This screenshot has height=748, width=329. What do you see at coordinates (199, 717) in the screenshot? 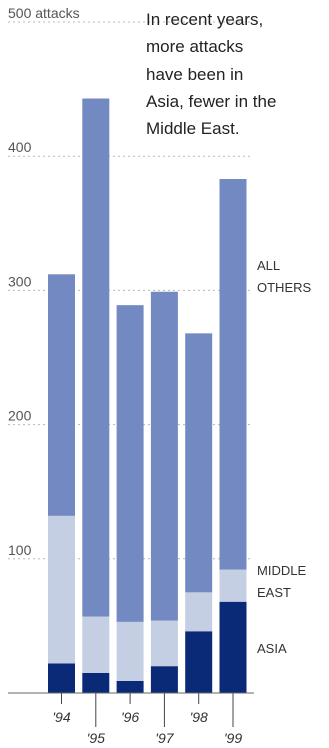
I see `x-tick-label: '98` at bounding box center [199, 717].